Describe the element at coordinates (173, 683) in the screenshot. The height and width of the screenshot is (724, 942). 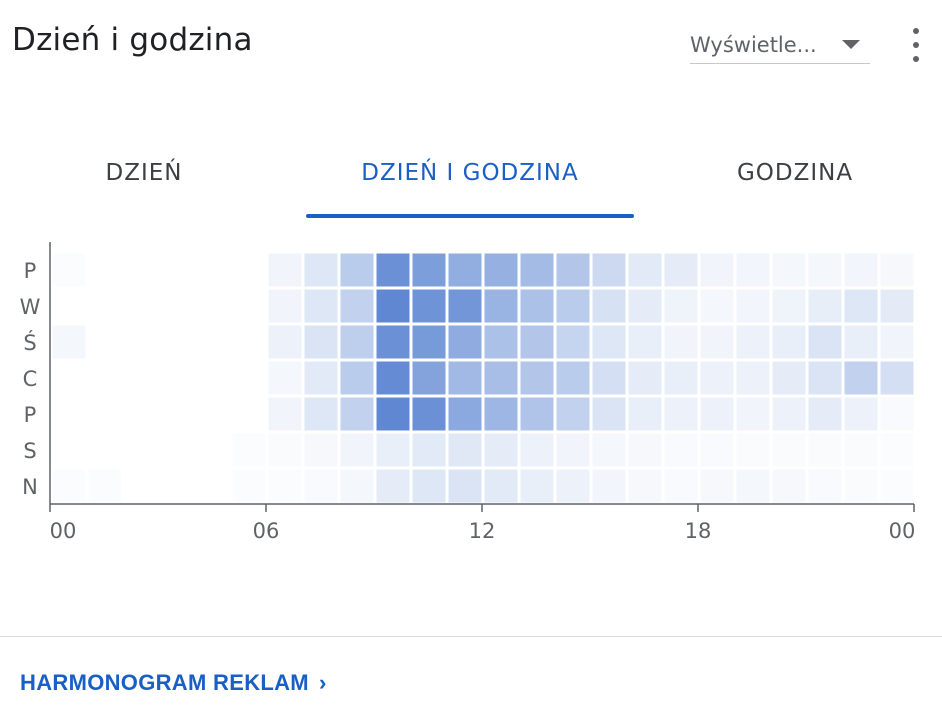
I see `ad-schedule-link: HARMONOGRAM REKLAM ›` at that location.